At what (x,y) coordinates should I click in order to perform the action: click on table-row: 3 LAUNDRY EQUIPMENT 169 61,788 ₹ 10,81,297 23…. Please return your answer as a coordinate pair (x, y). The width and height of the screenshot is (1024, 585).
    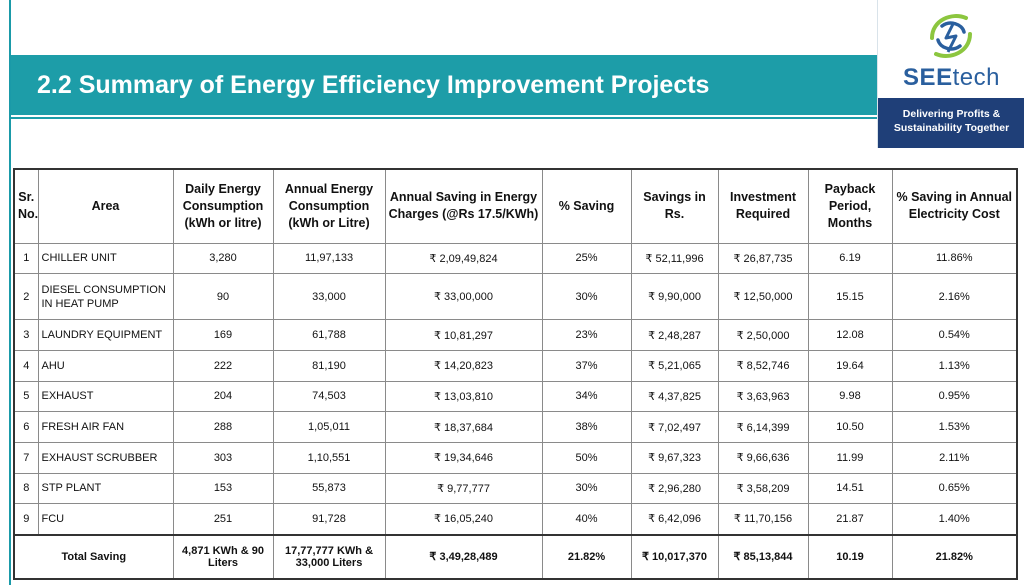
    Looking at the image, I should click on (515, 335).